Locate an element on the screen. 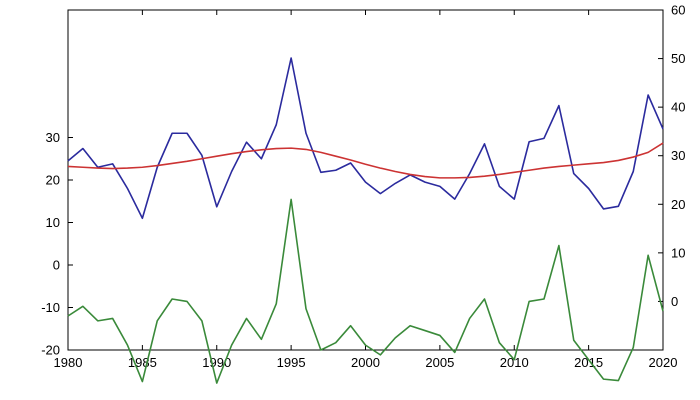 This screenshot has height=400, width=700. x-tick-label: 1980 is located at coordinates (68, 362).